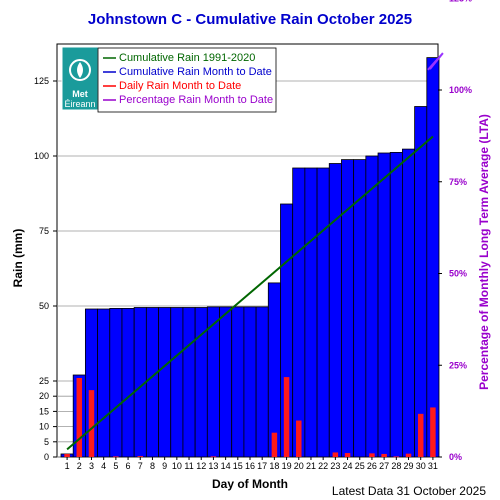 The image size is (500, 500). Describe the element at coordinates (262, 466) in the screenshot. I see `x-tick-label: 17` at that location.